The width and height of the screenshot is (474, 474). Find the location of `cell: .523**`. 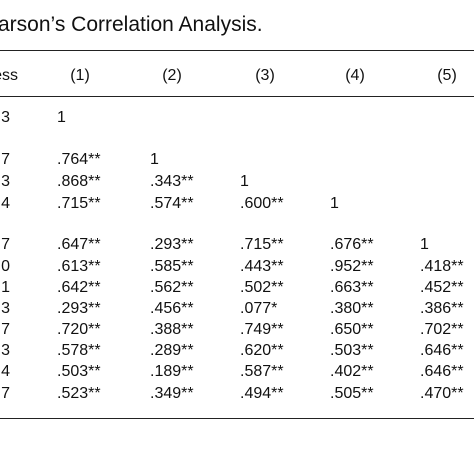

cell: .523** is located at coordinates (79, 393).